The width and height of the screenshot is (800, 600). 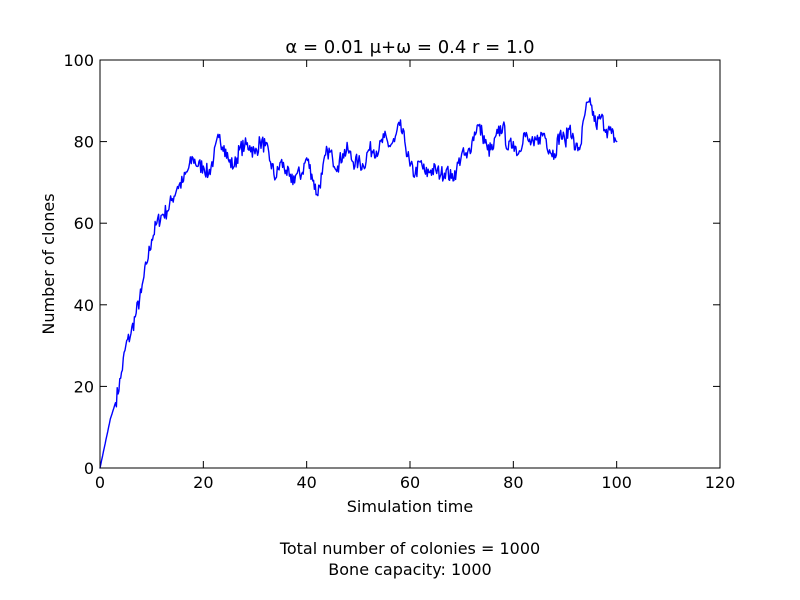 What do you see at coordinates (513, 482) in the screenshot?
I see `x-tick-label: 80` at bounding box center [513, 482].